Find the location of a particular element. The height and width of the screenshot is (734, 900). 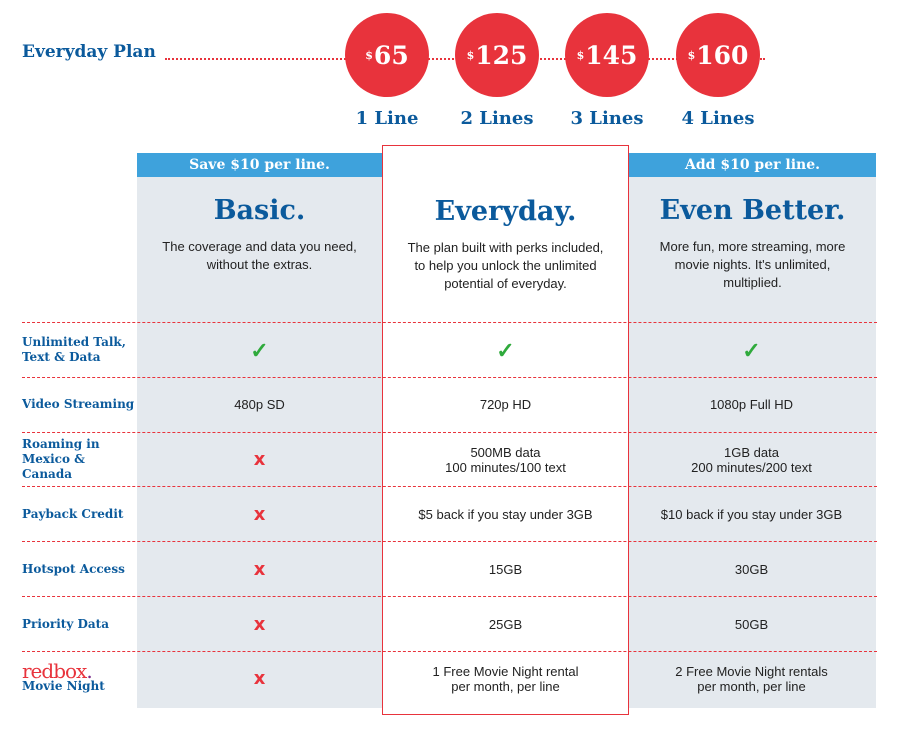

feature-label-text: Movie Night is located at coordinates (63, 685).